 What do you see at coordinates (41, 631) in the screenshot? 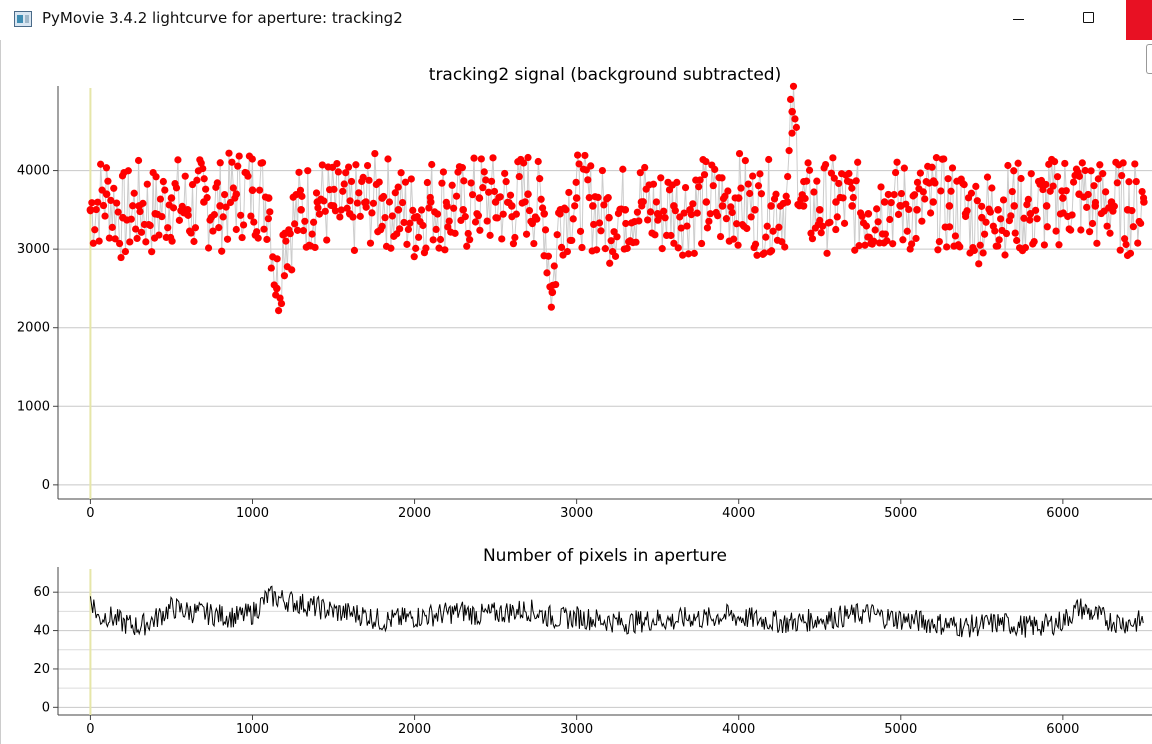
I see `y-tick-label: 40` at bounding box center [41, 631].